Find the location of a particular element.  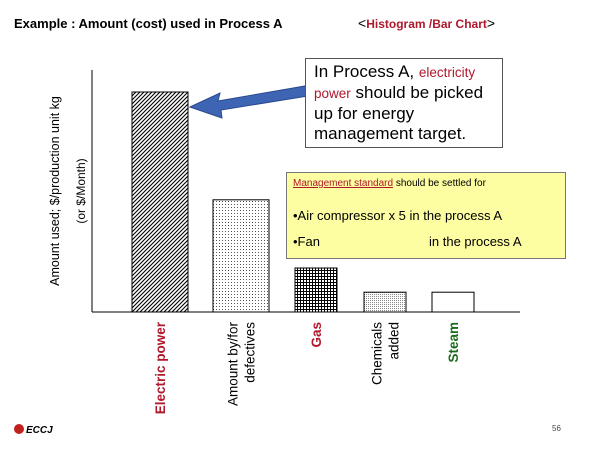

management-item-fan-location: in the process A is located at coordinates (475, 241).